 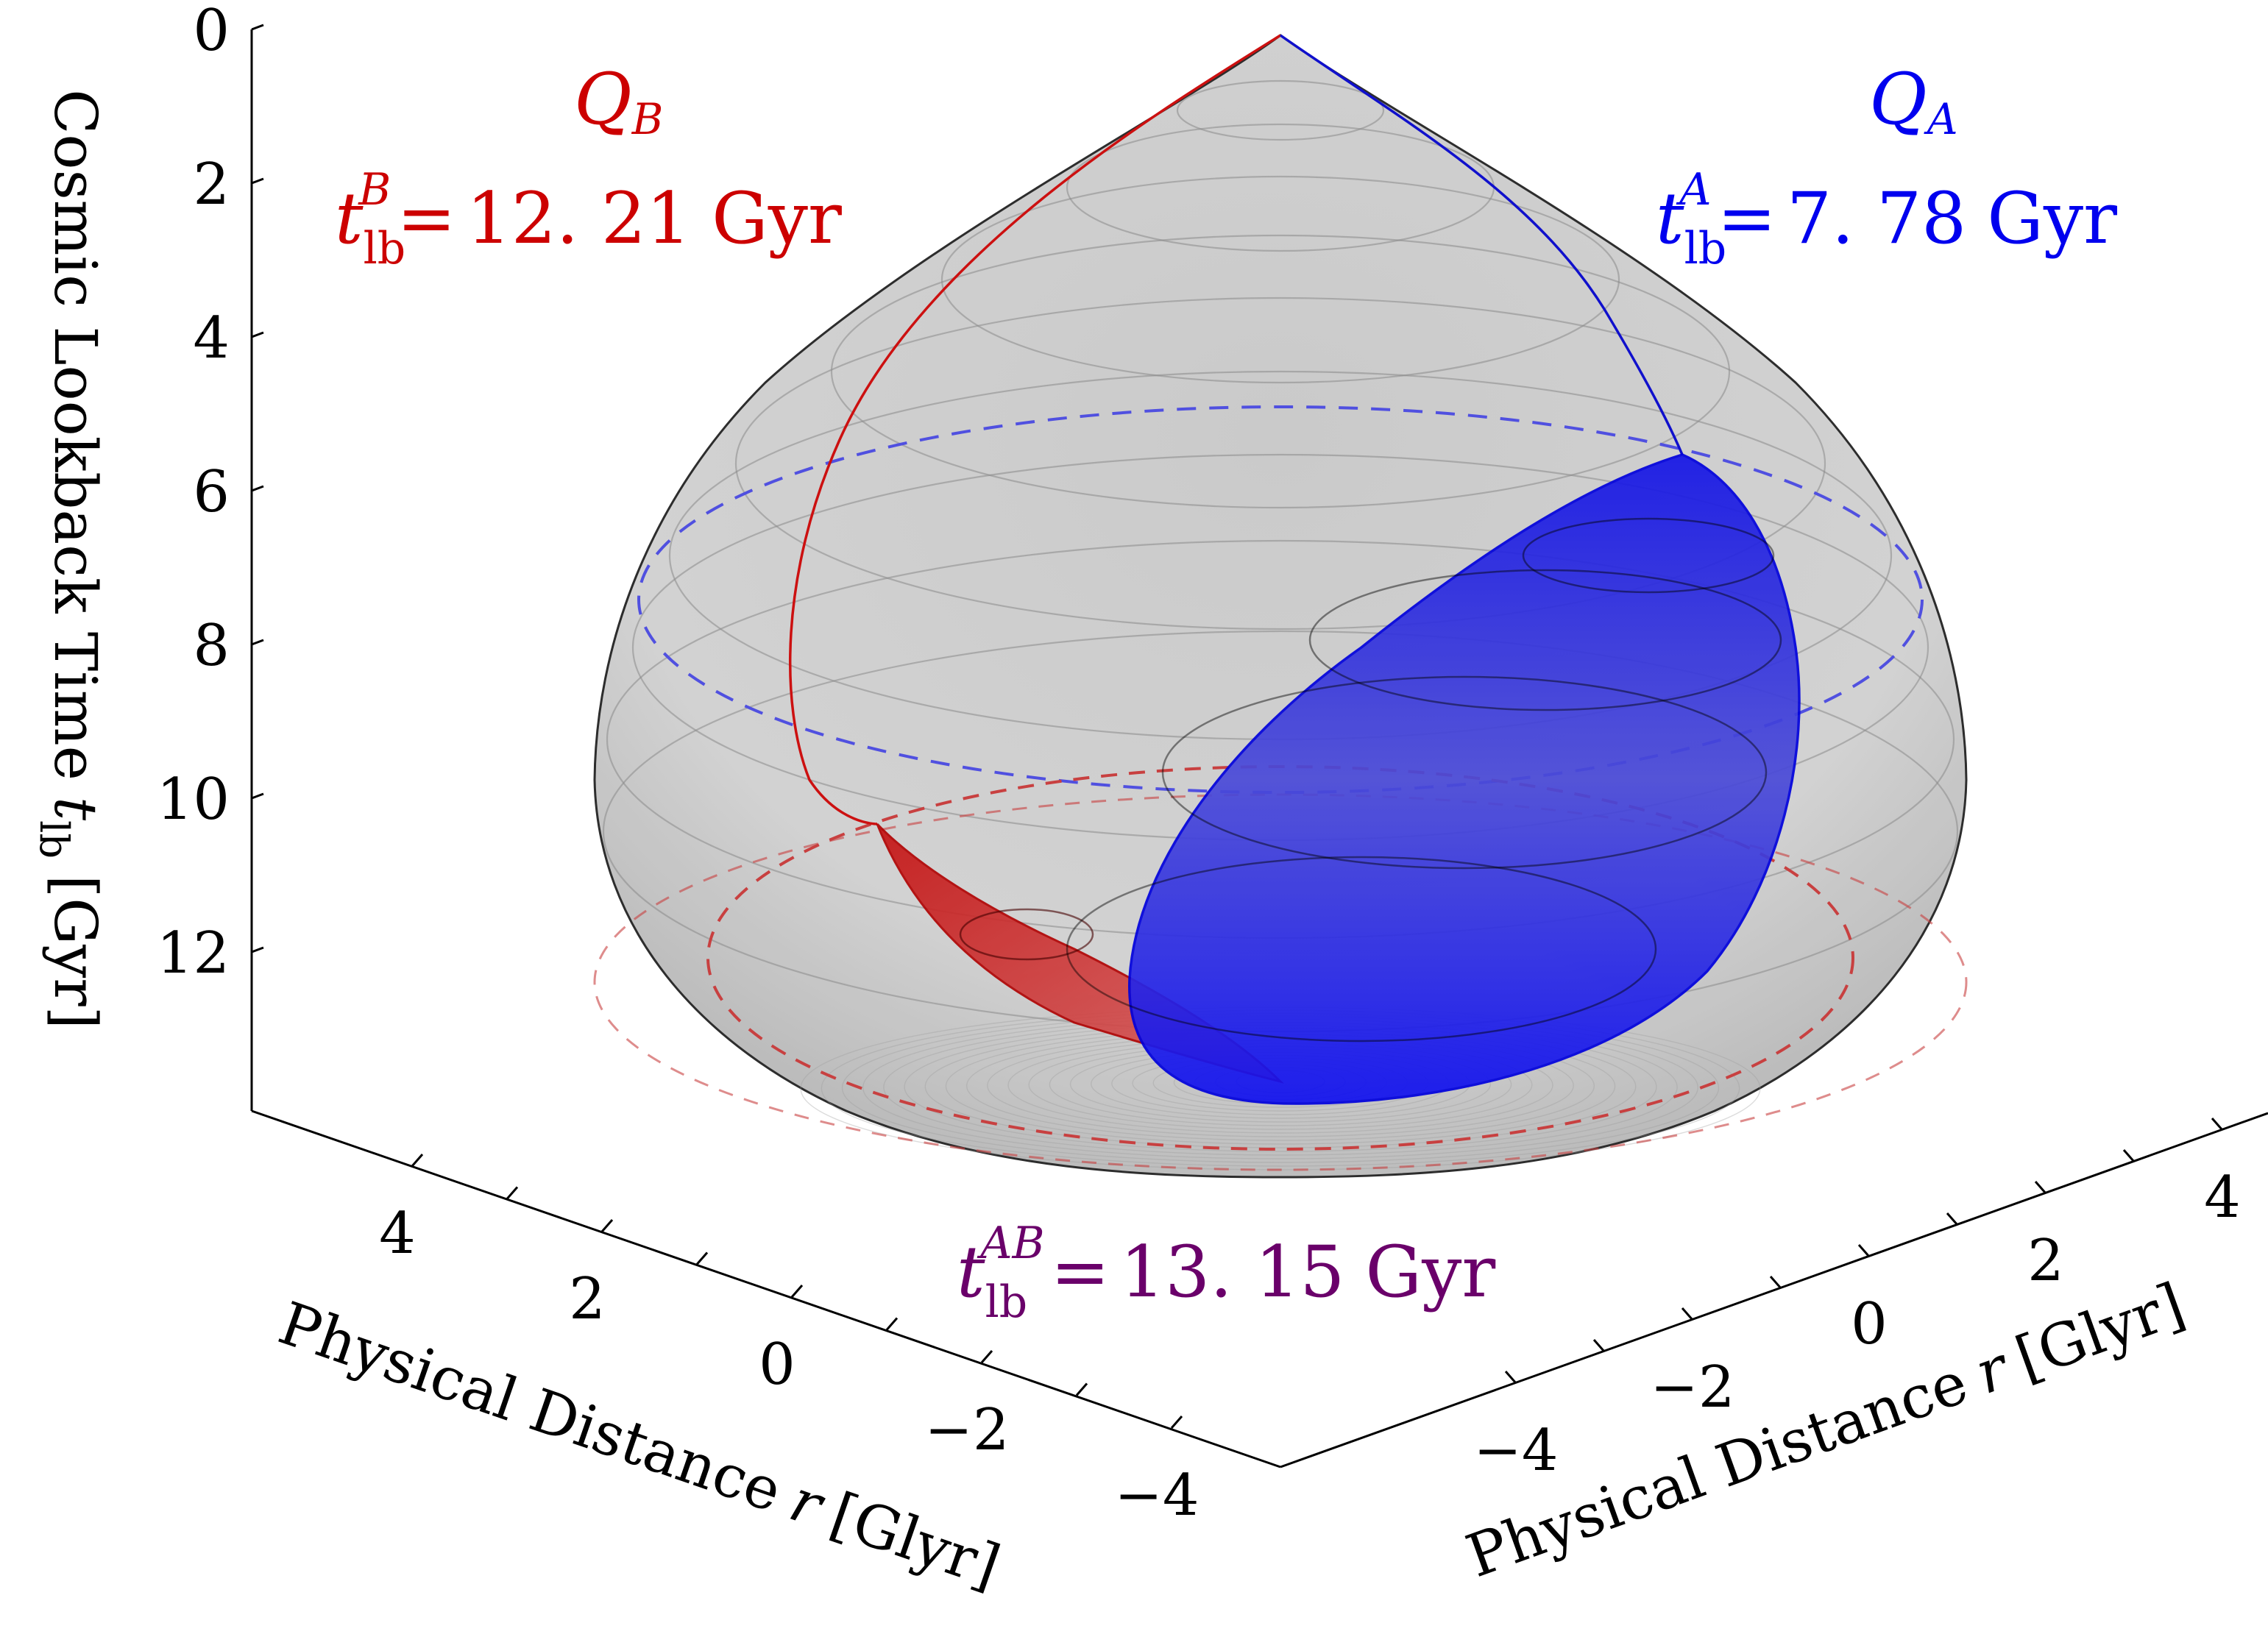 I want to click on z-tick-label: 4, so click(x=212, y=339).